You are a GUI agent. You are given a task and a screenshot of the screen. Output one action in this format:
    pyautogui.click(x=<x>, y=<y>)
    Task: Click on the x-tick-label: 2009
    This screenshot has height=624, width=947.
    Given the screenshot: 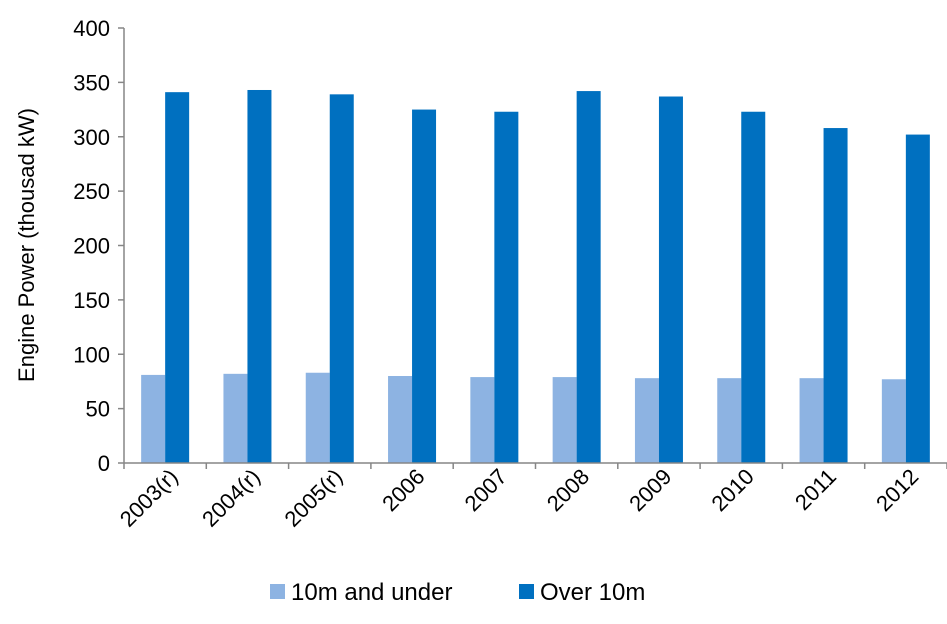 What is the action you would take?
    pyautogui.click(x=650, y=490)
    